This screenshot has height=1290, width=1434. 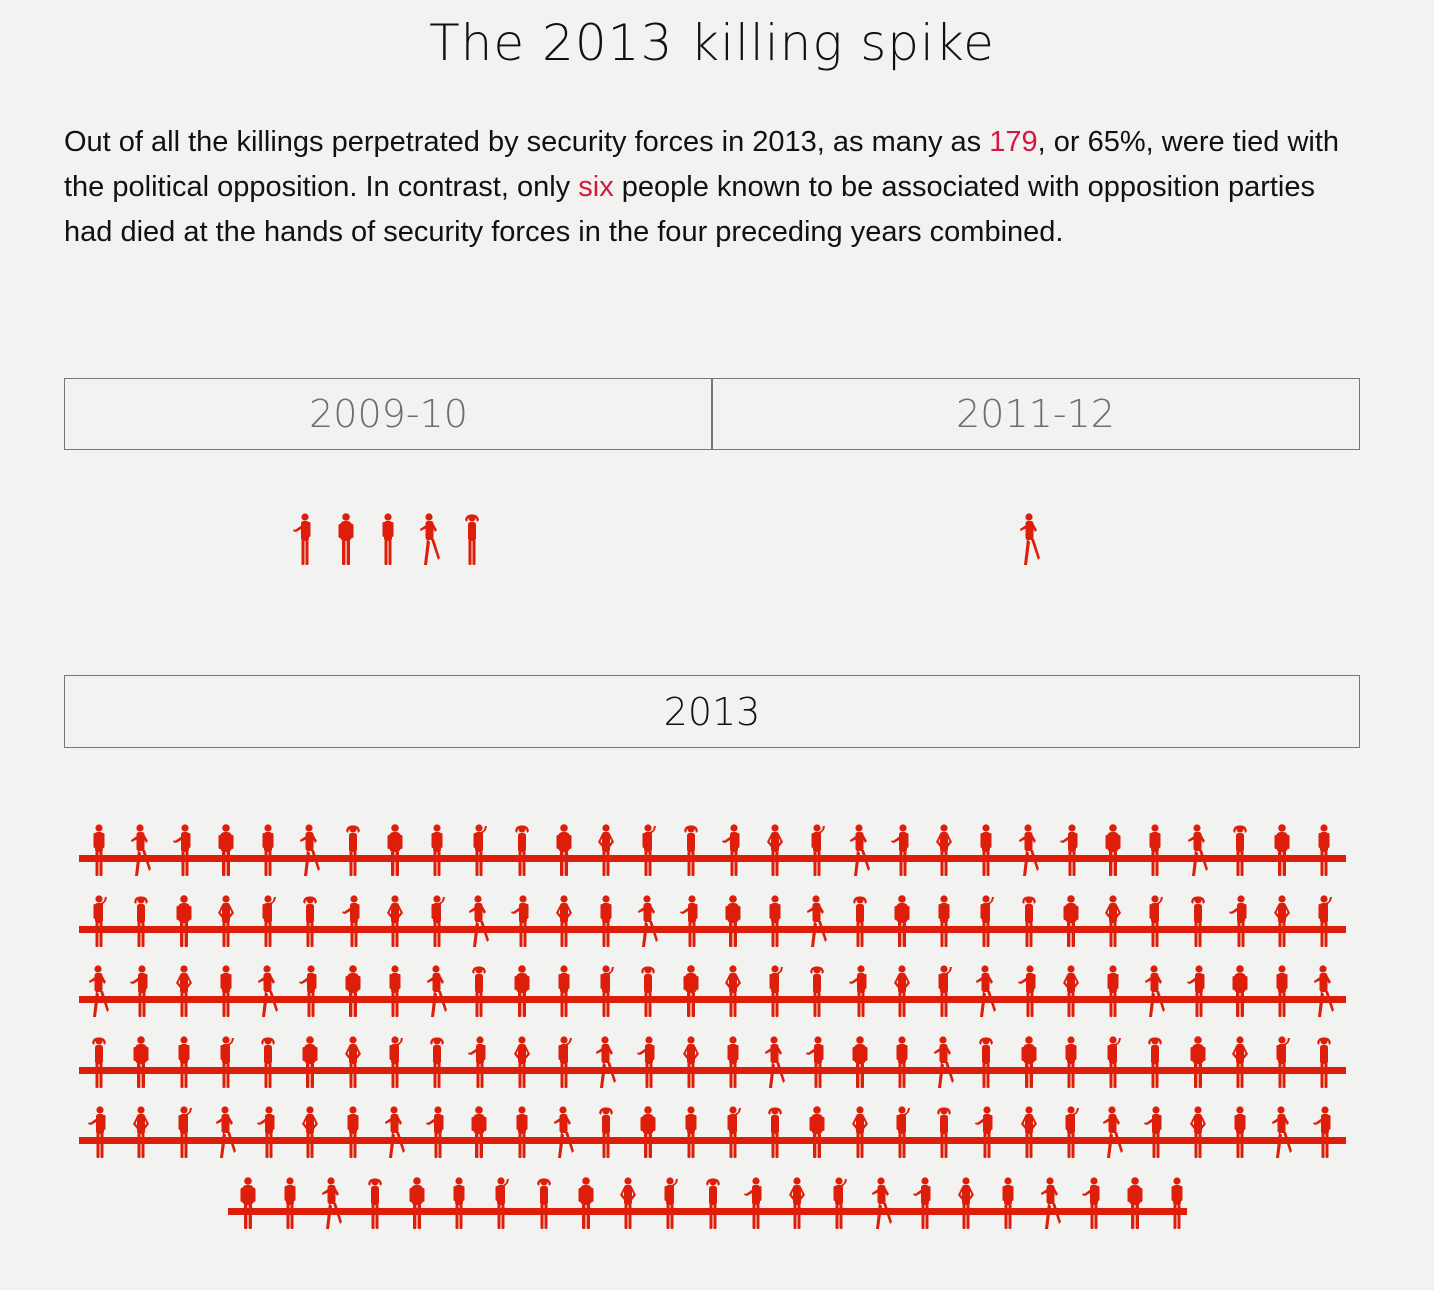 I want to click on chart-title: The 2013 killing spike, so click(x=712, y=43).